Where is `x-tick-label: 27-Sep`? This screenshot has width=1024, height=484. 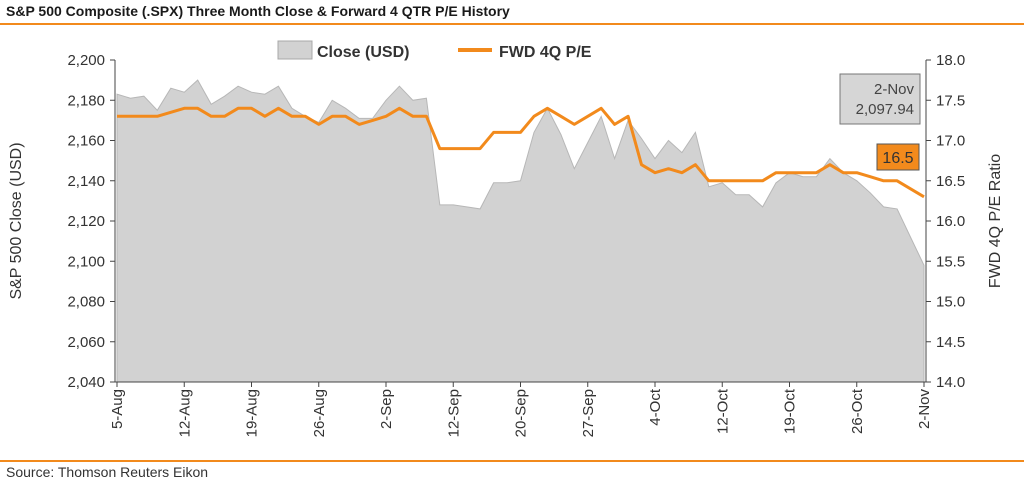
x-tick-label: 27-Sep is located at coordinates (588, 413).